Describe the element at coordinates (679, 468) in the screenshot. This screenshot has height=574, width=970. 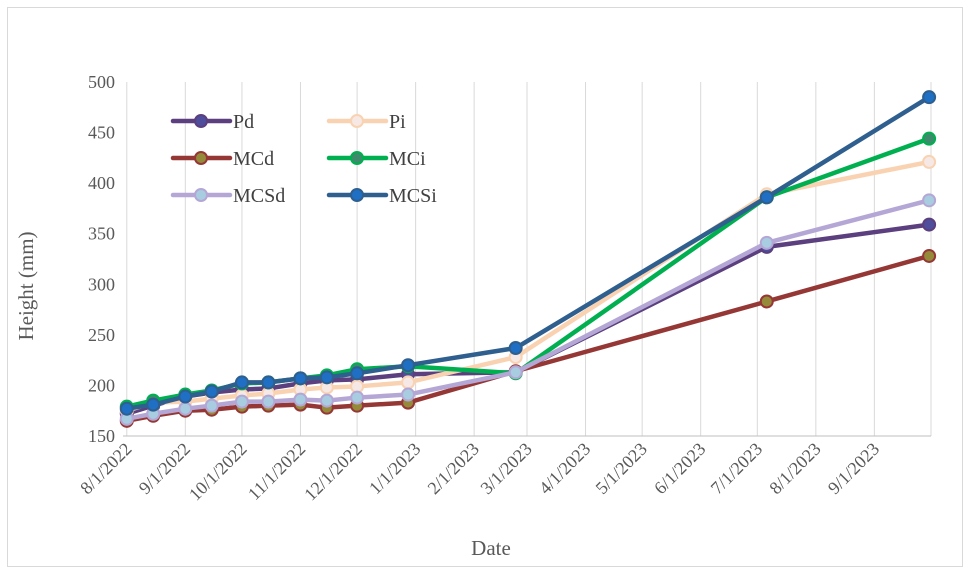
I see `x-tick-label: 6/1/2023` at that location.